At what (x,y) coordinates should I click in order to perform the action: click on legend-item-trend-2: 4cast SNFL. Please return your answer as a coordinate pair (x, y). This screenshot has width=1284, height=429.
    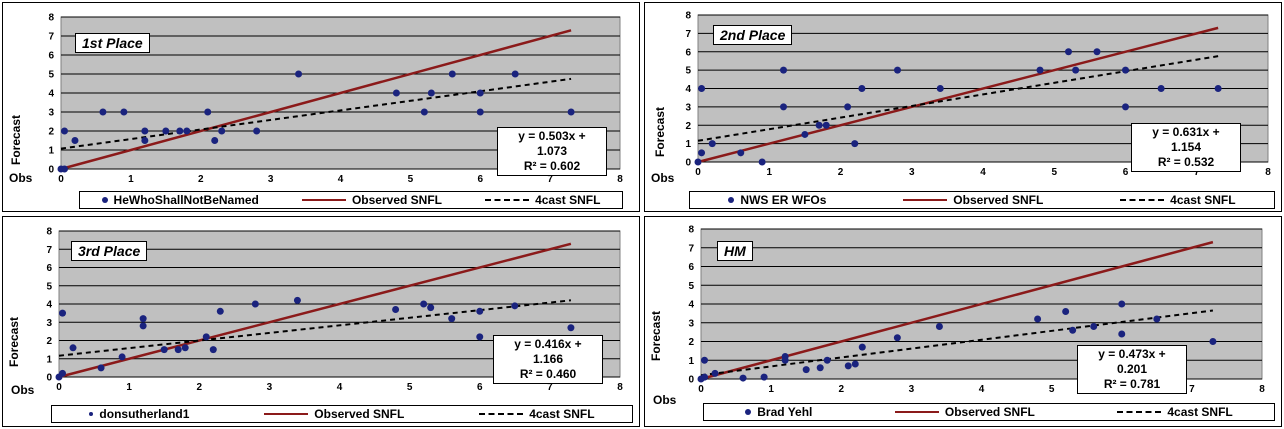
    Looking at the image, I should click on (1178, 200).